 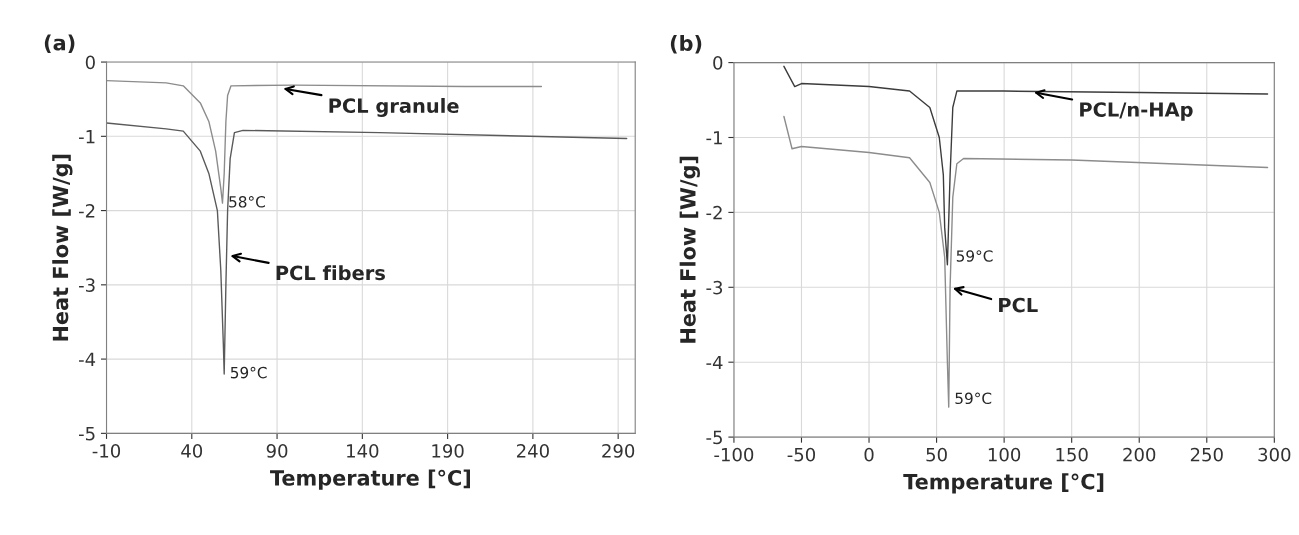 I want to click on x-tick-label: 0, so click(x=869, y=454).